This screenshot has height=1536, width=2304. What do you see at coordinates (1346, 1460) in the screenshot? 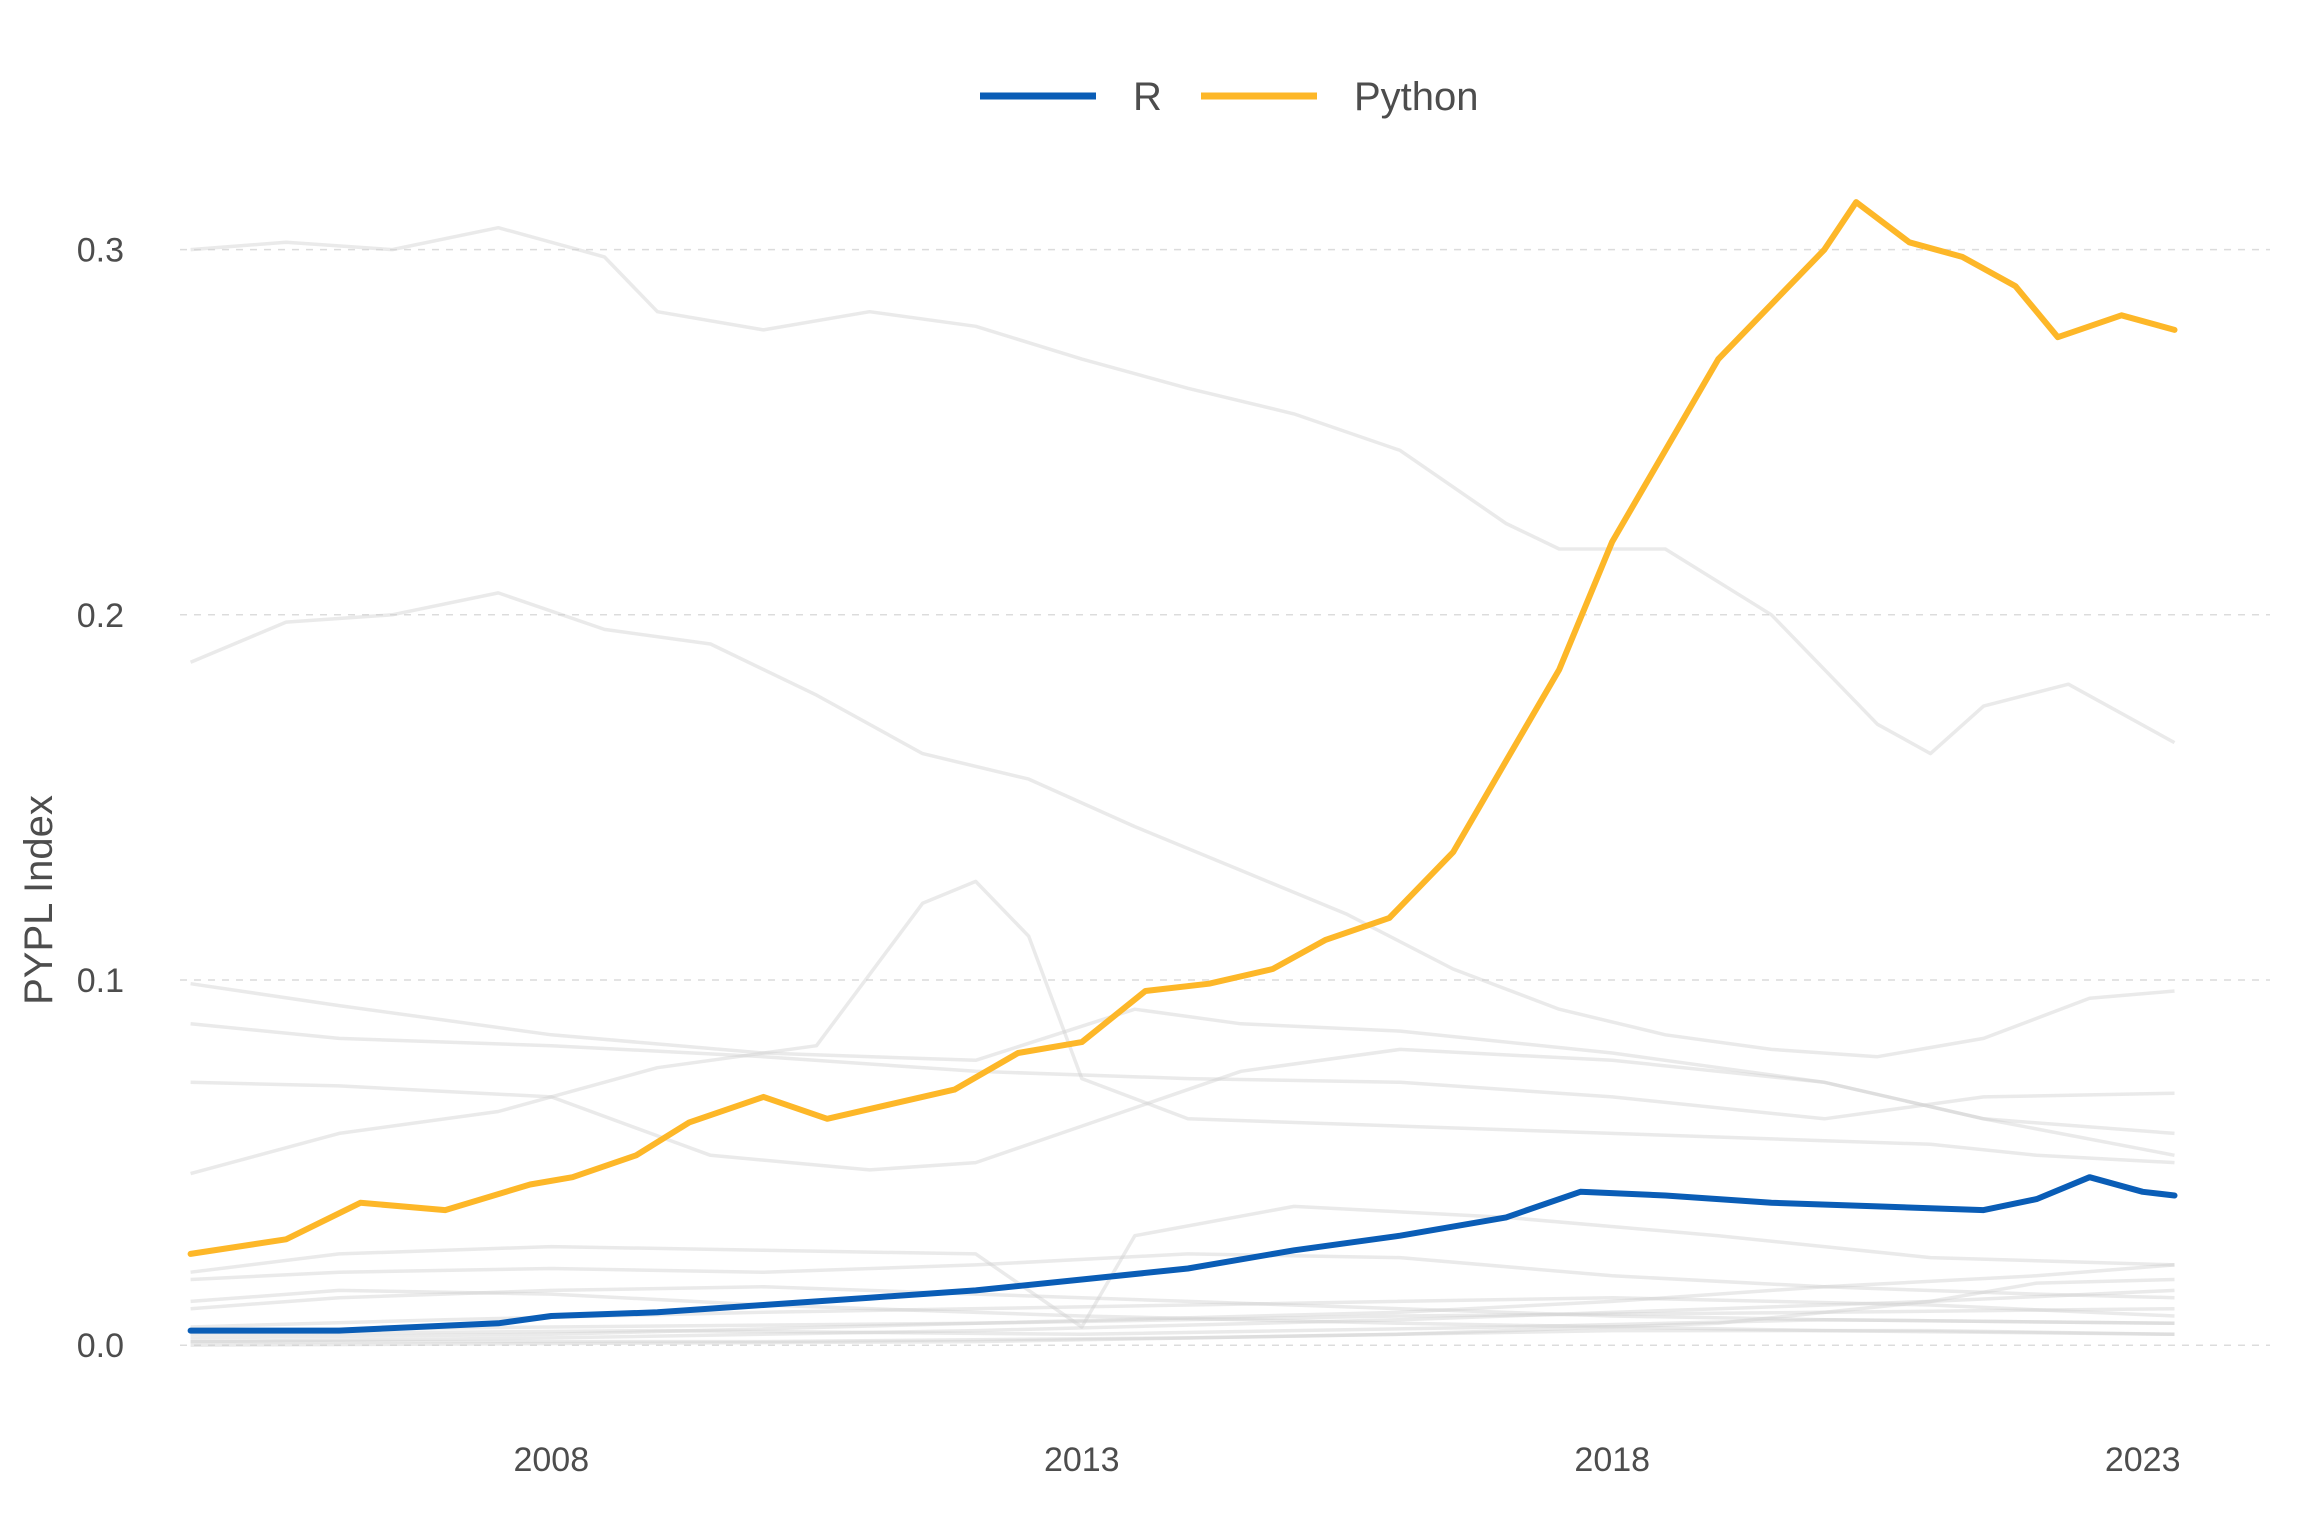
I see `x-axis-tick-labels: 2008 2013 2018 2023` at bounding box center [1346, 1460].